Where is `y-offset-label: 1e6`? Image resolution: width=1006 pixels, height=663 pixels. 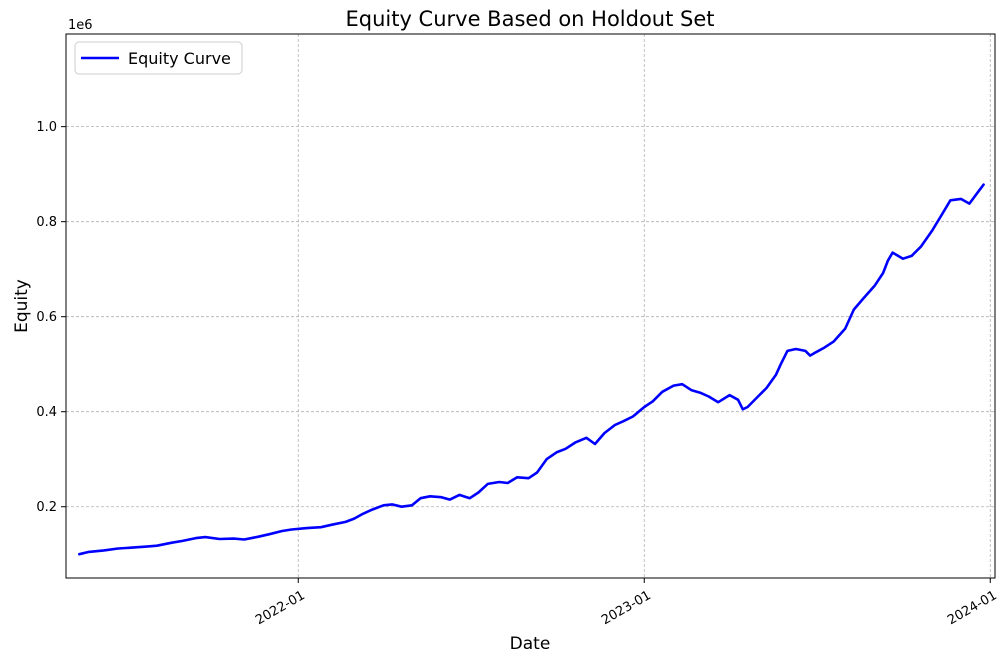 y-offset-label: 1e6 is located at coordinates (80, 25).